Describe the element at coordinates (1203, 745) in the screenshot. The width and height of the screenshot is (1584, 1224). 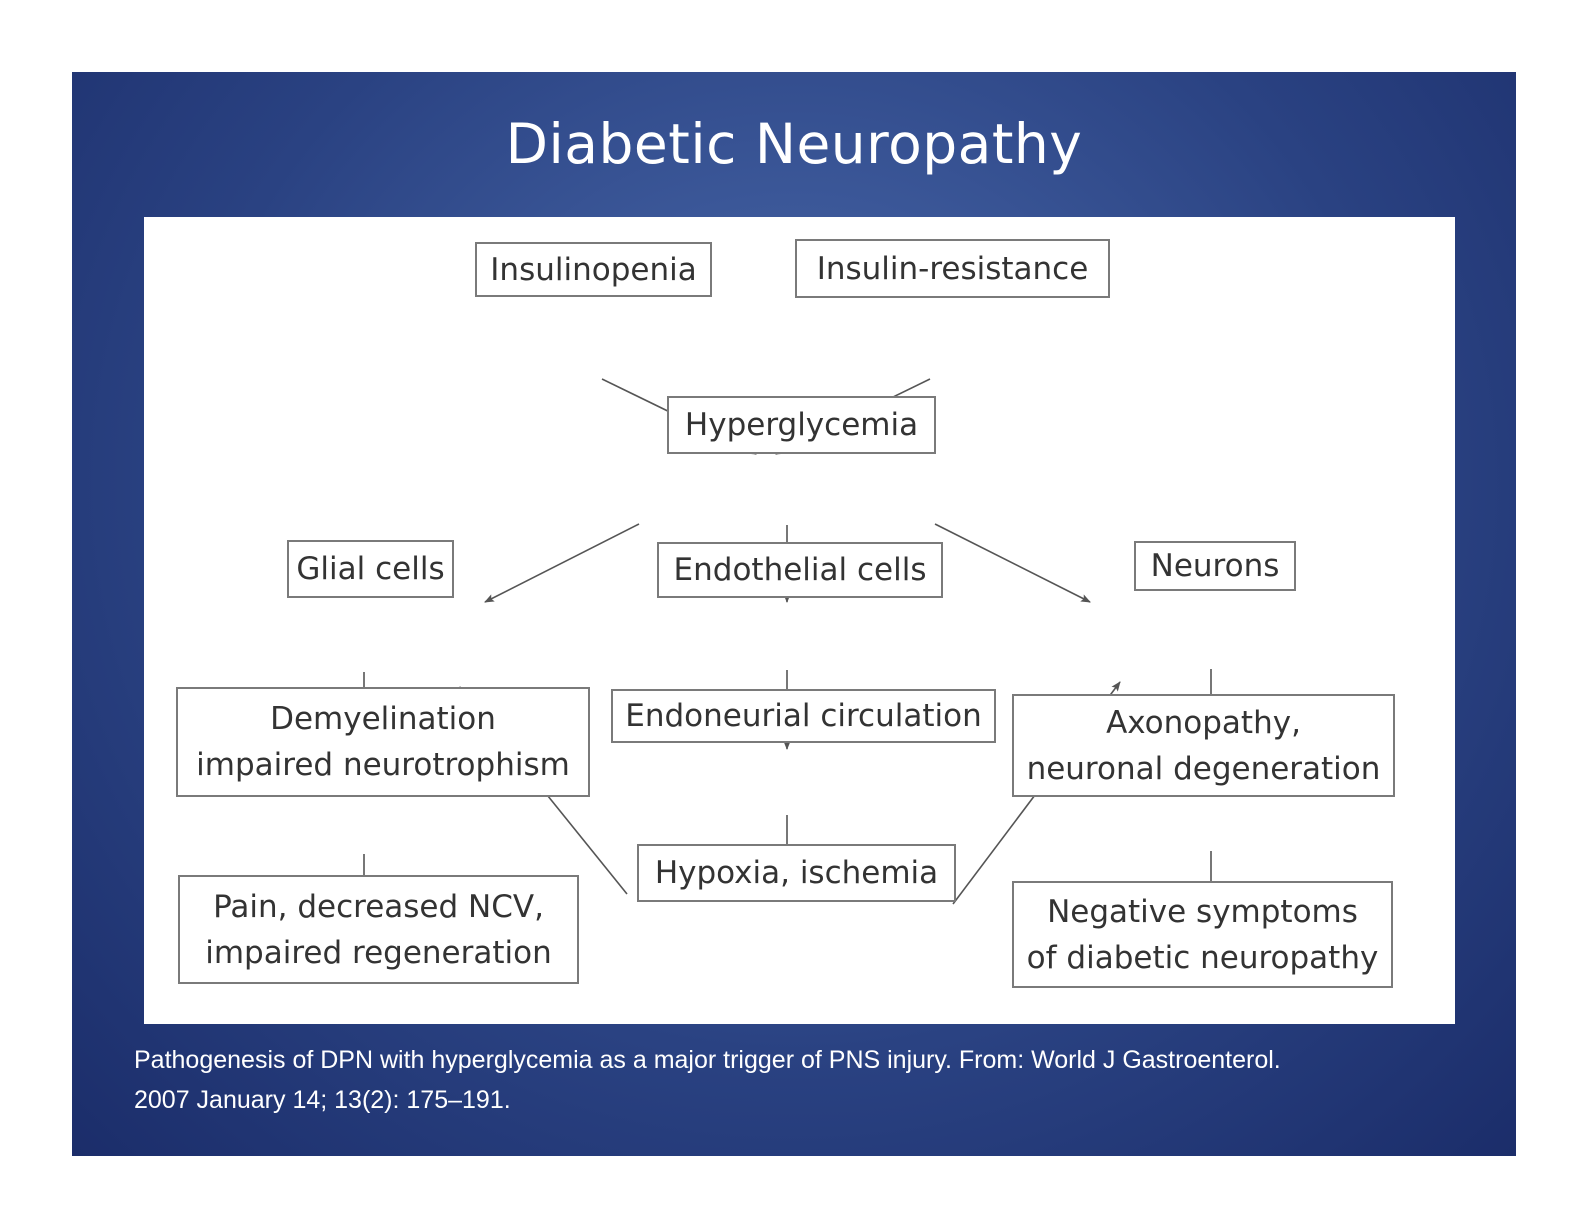
I see `node-axonopathy: Axonopathy, neuronal degeneration` at that location.